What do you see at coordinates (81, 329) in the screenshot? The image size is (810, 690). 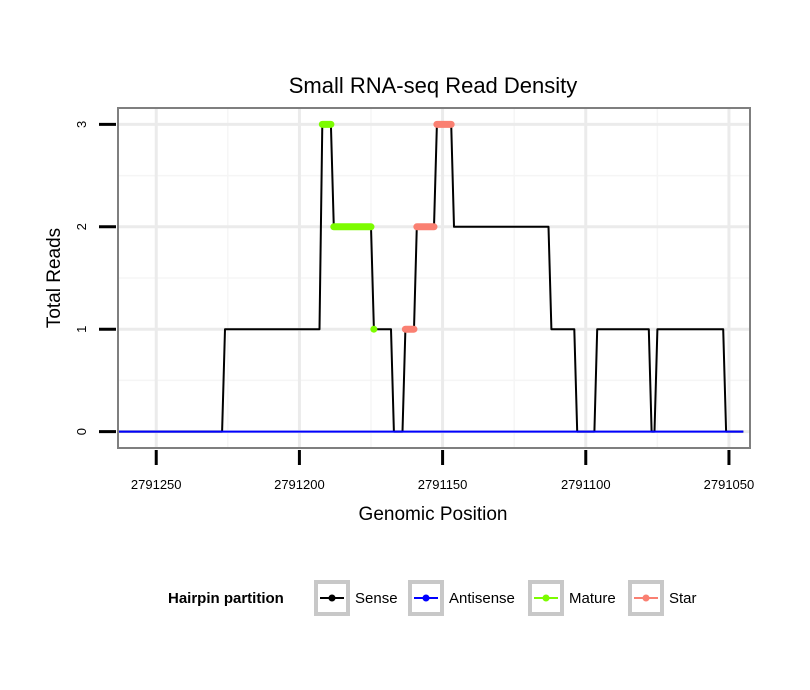 I see `y-tick-label: 1` at bounding box center [81, 329].